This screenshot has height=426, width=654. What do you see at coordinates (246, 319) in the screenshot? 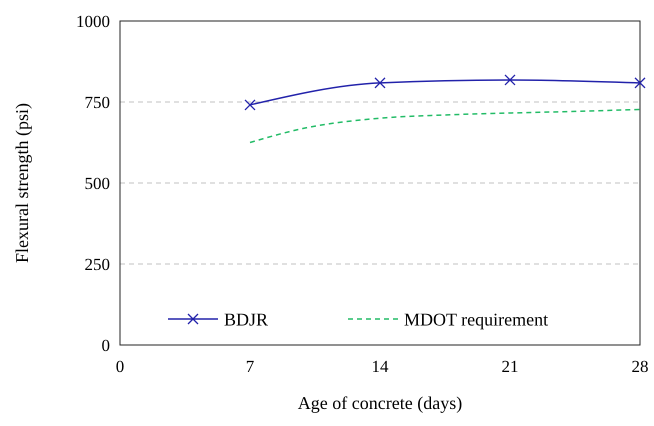
I see `legend-label: BDJR` at bounding box center [246, 319].